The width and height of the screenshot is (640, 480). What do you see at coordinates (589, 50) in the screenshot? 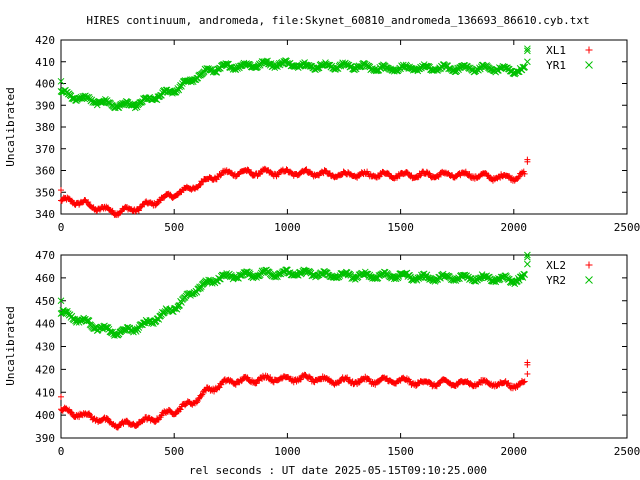
I see `legend-marker-xl1` at bounding box center [589, 50].